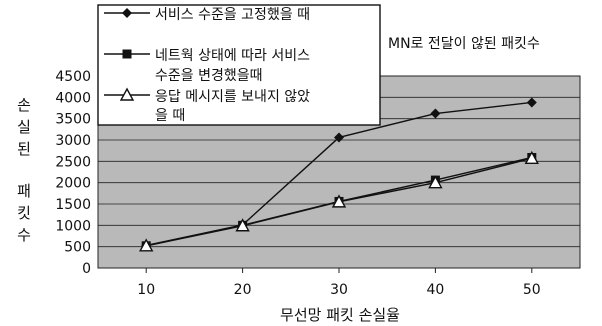 The image size is (602, 326). What do you see at coordinates (464, 44) in the screenshot?
I see `chart-title: MN로 전달이 않된 패킷수` at bounding box center [464, 44].